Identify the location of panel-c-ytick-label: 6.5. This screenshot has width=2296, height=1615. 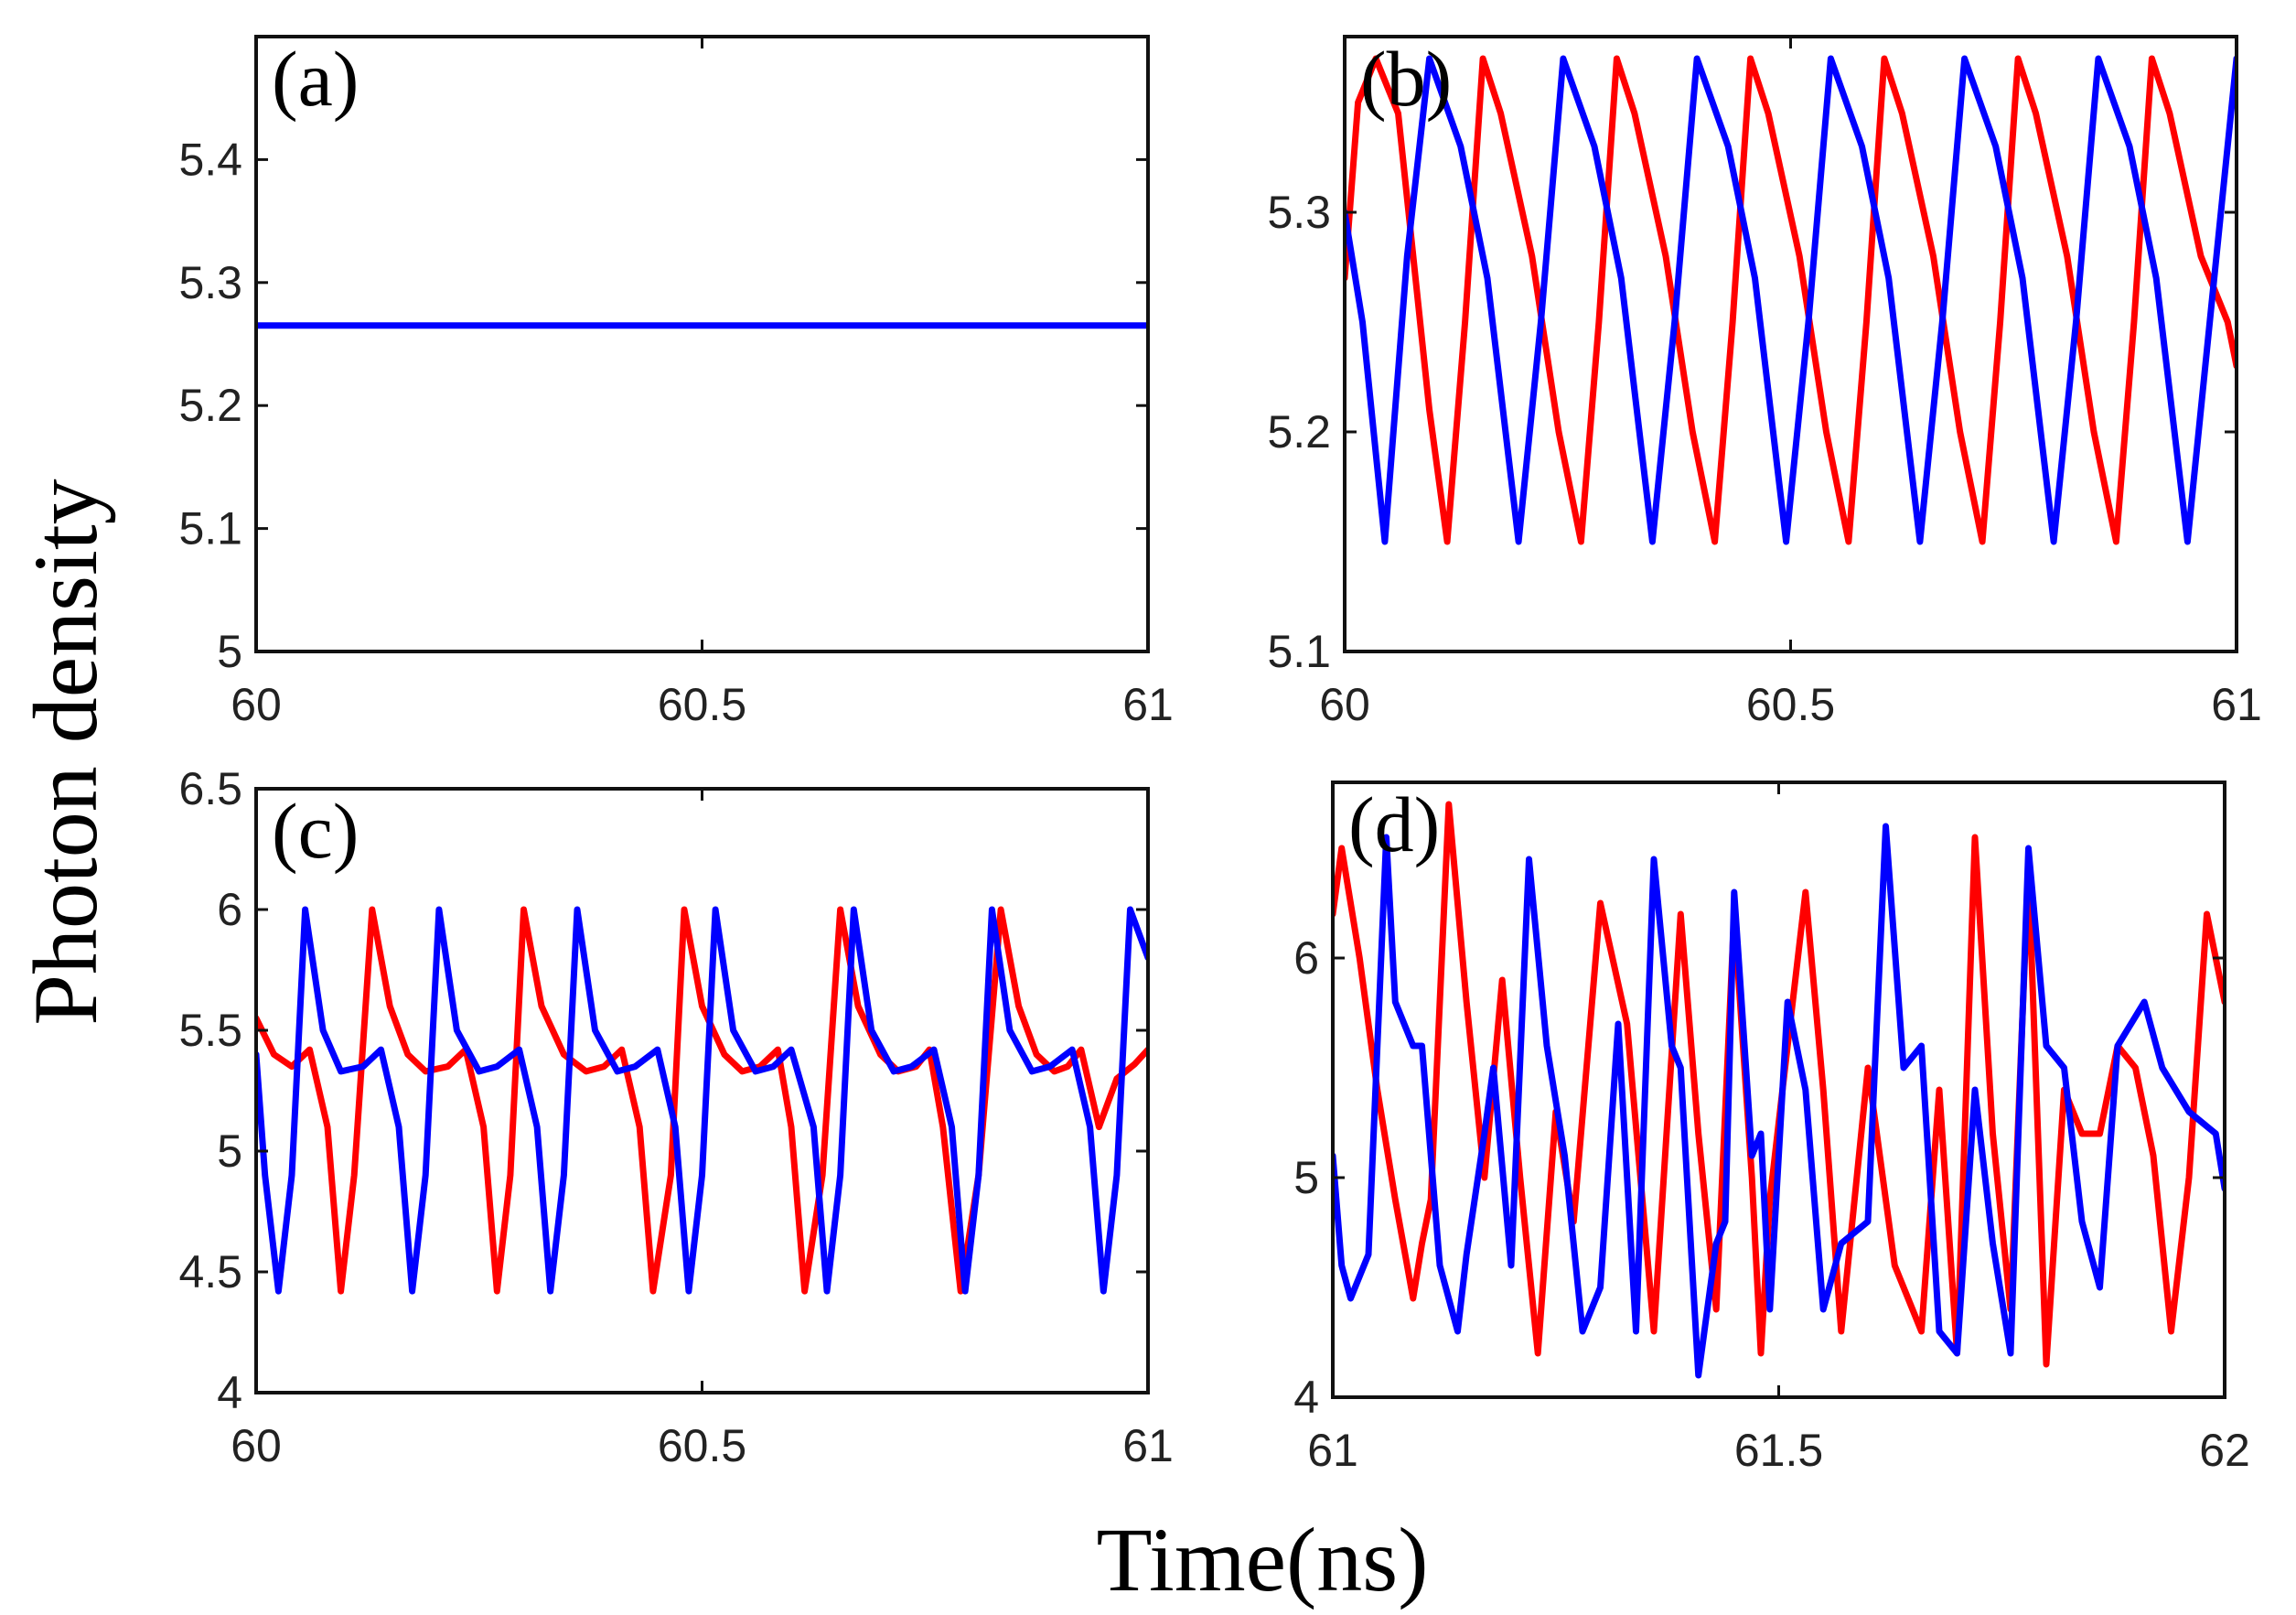
(210, 789).